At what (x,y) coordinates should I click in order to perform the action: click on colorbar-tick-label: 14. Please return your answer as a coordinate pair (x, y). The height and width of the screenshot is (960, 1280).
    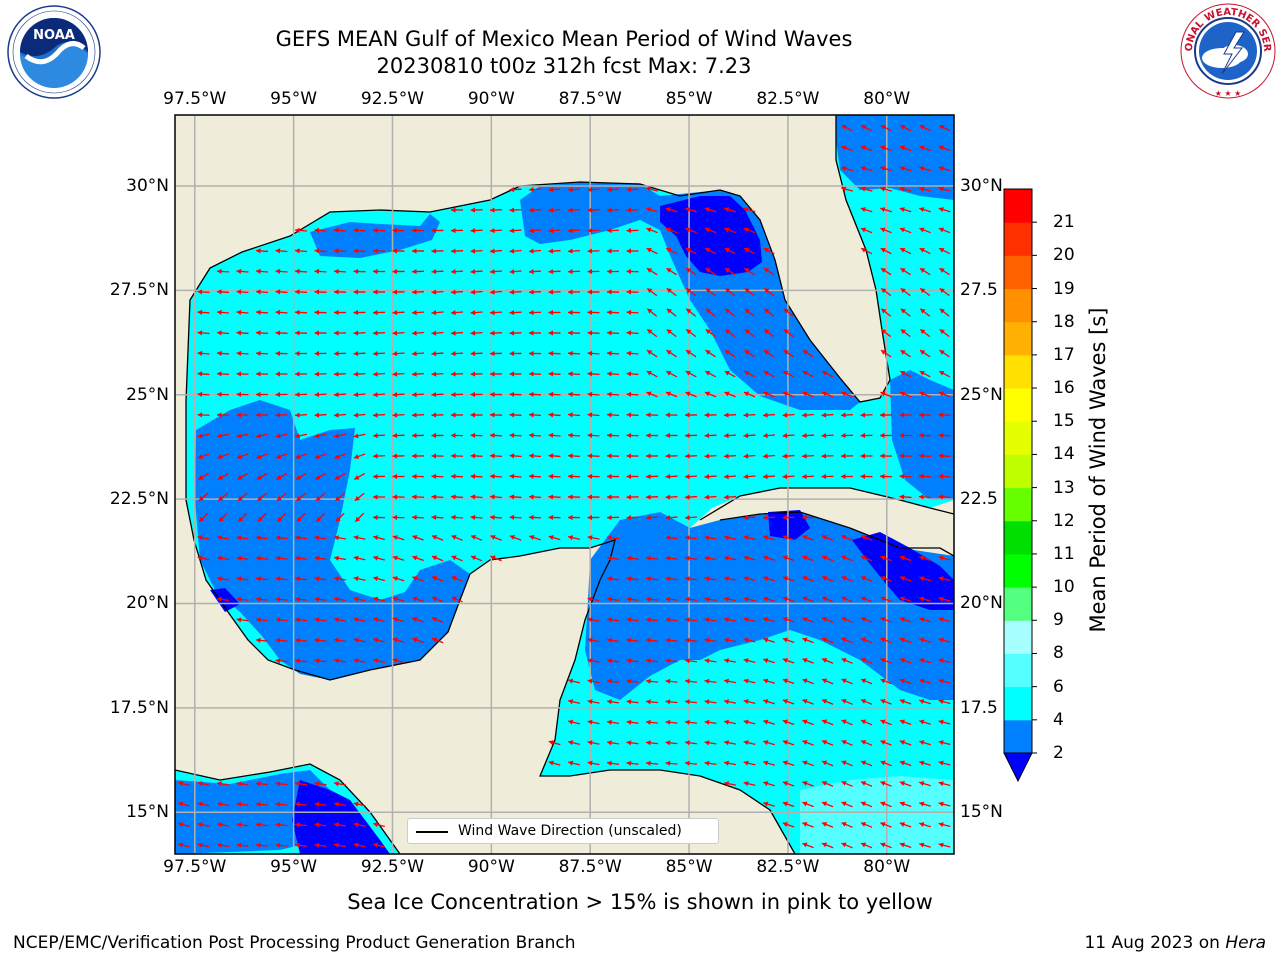
    Looking at the image, I should click on (1064, 454).